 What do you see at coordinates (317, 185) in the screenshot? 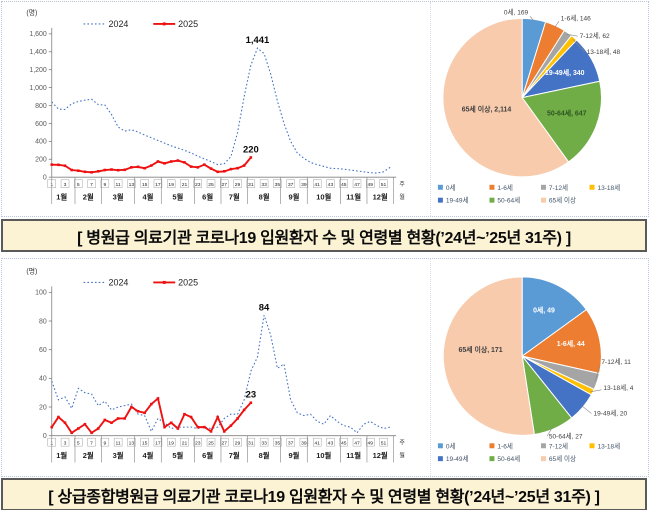
I see `svg-text: 41` at bounding box center [317, 185].